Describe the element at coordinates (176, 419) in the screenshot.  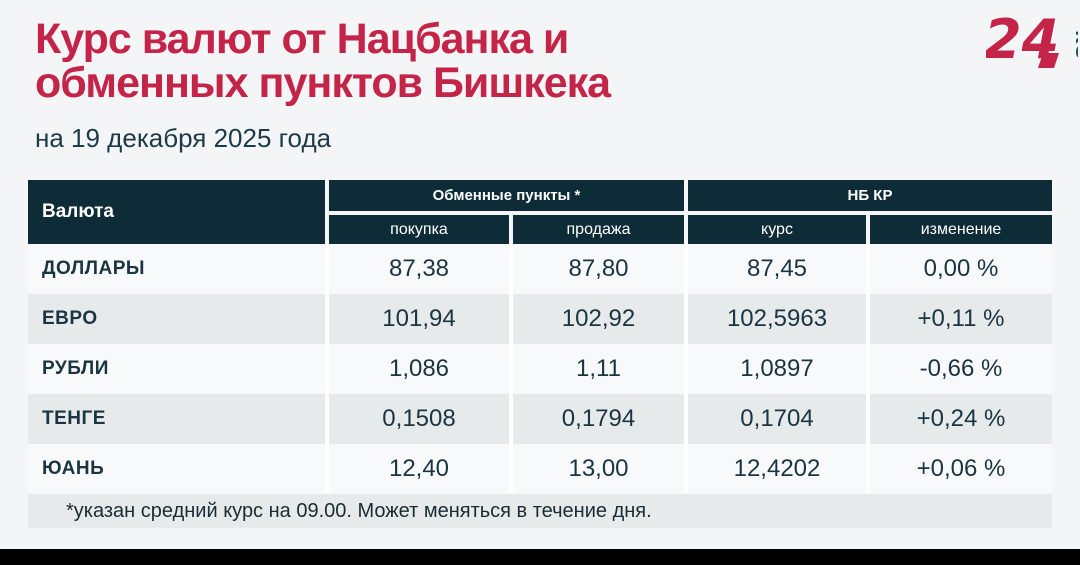
I see `currency-name-cell: ТЕНГЕ` at that location.